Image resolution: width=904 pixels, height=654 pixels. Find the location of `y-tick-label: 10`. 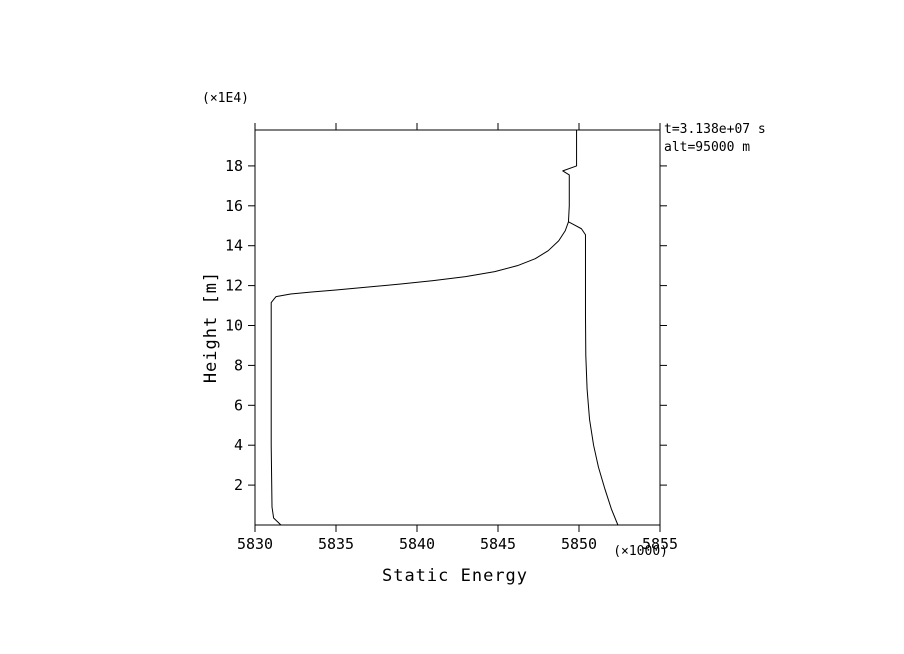

y-tick-label: 10 is located at coordinates (234, 326).